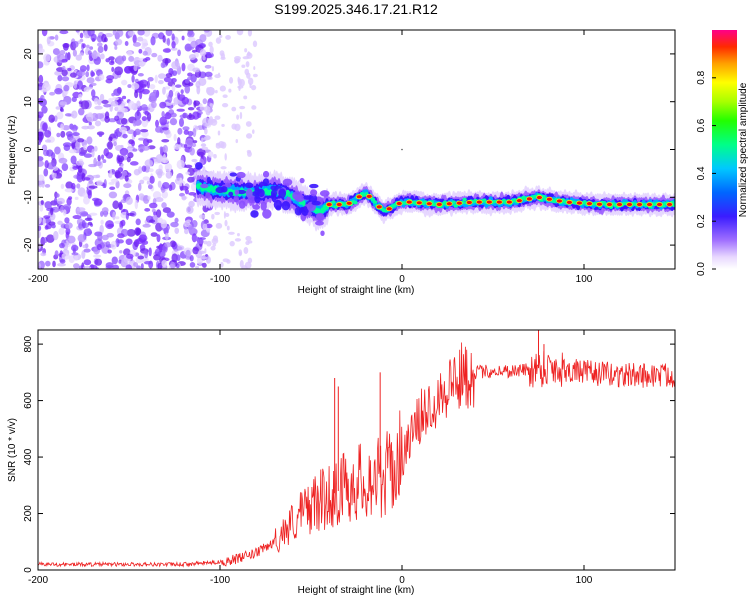 The height and width of the screenshot is (600, 750). I want to click on snr-xtick-label: 100, so click(584, 580).